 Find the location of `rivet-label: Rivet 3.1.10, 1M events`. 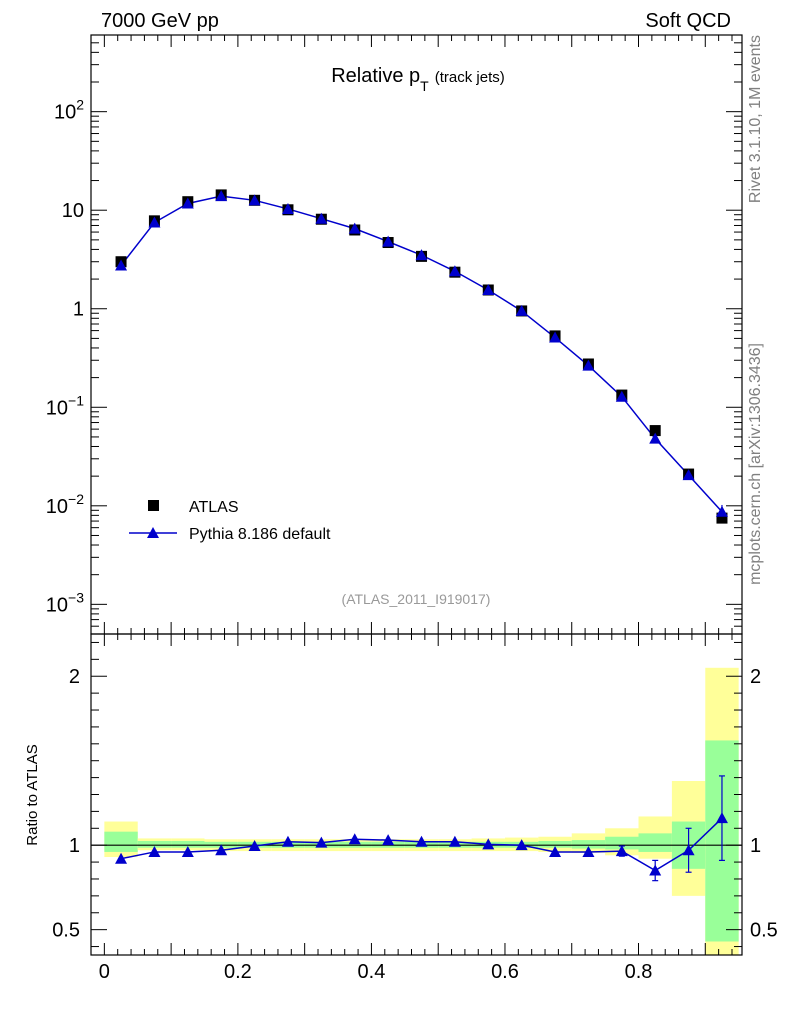

rivet-label: Rivet 3.1.10, 1M events is located at coordinates (755, 119).